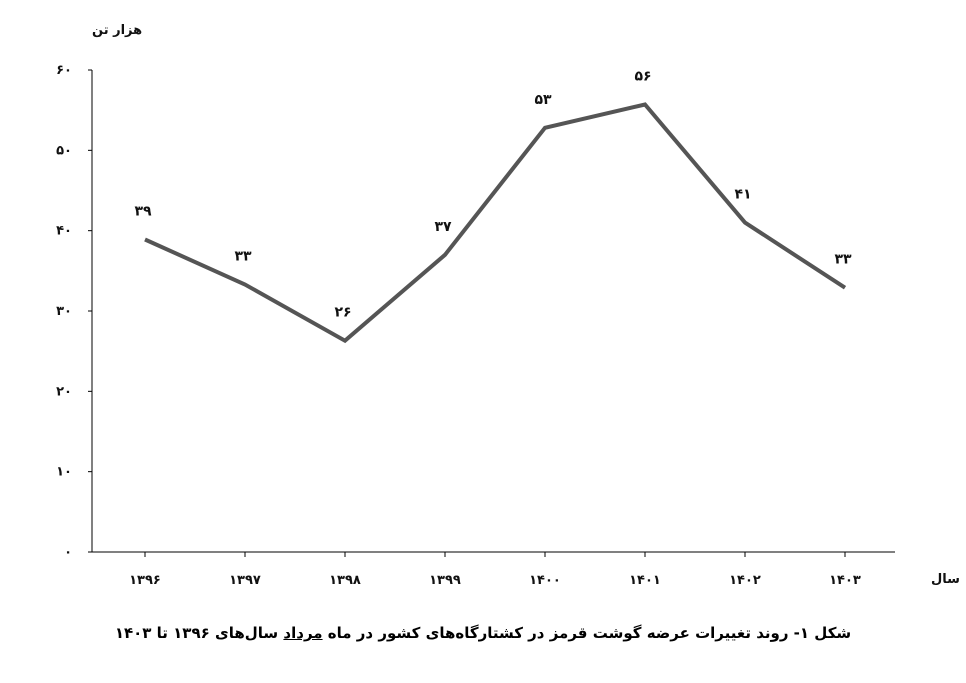  Describe the element at coordinates (143, 212) in the screenshot. I see `data-label: ۳۹` at that location.